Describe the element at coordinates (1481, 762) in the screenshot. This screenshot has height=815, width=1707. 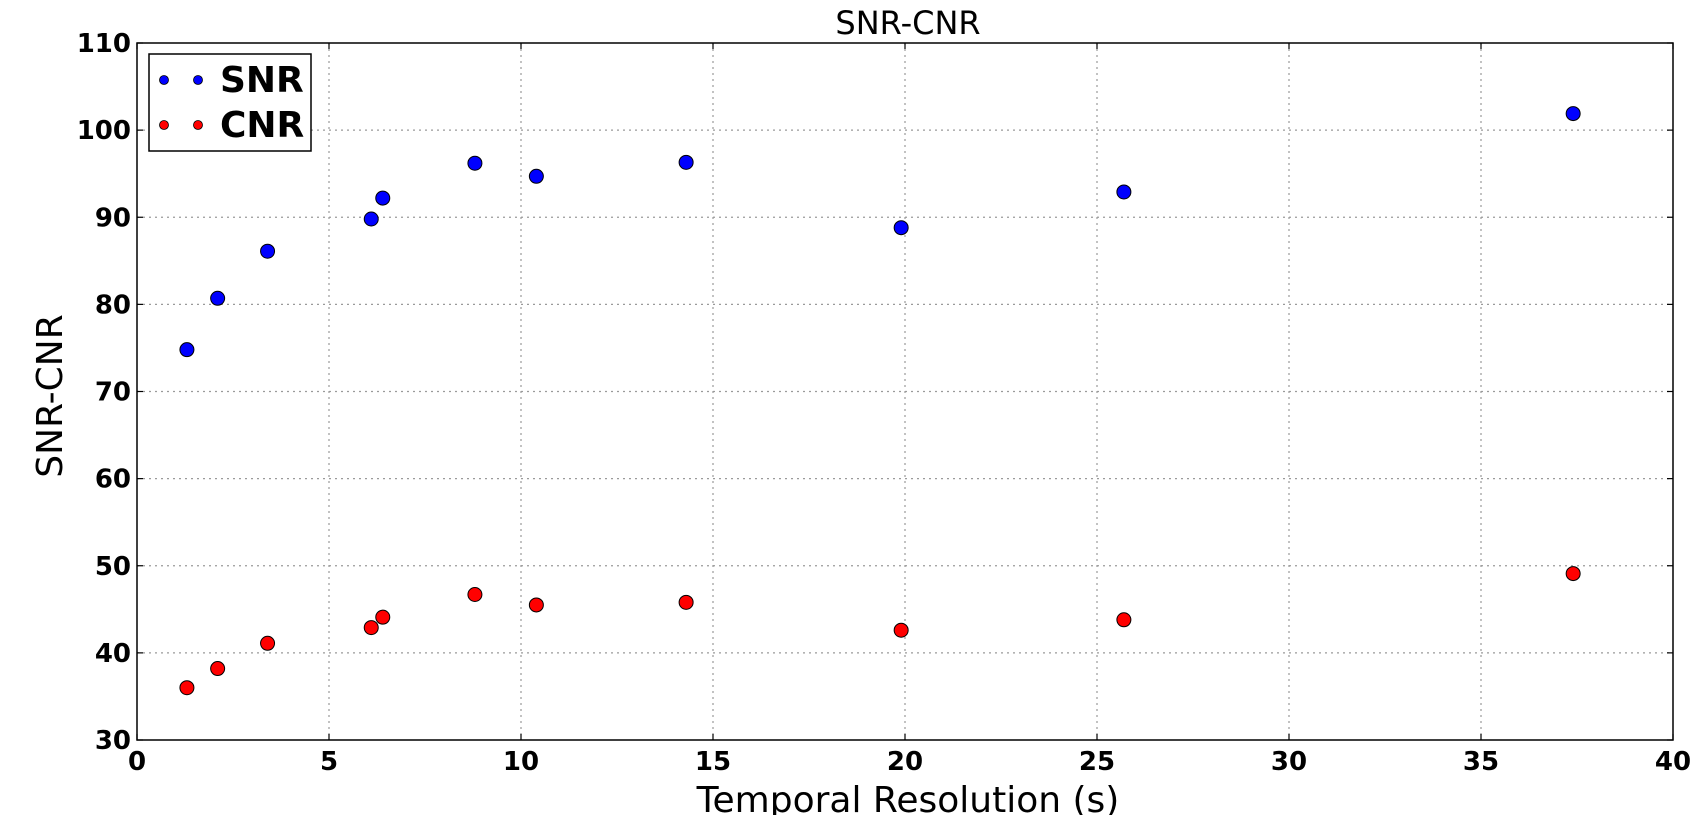
I see `x-tick-label: 35` at that location.